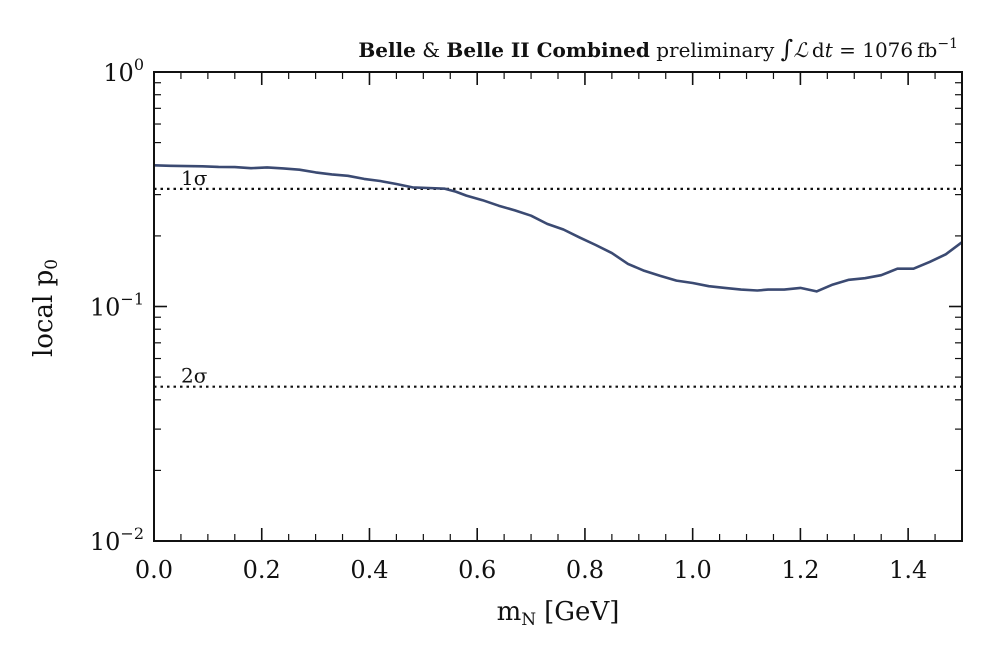  Describe the element at coordinates (431, 50) in the screenshot. I see `title-ampersand: &` at that location.